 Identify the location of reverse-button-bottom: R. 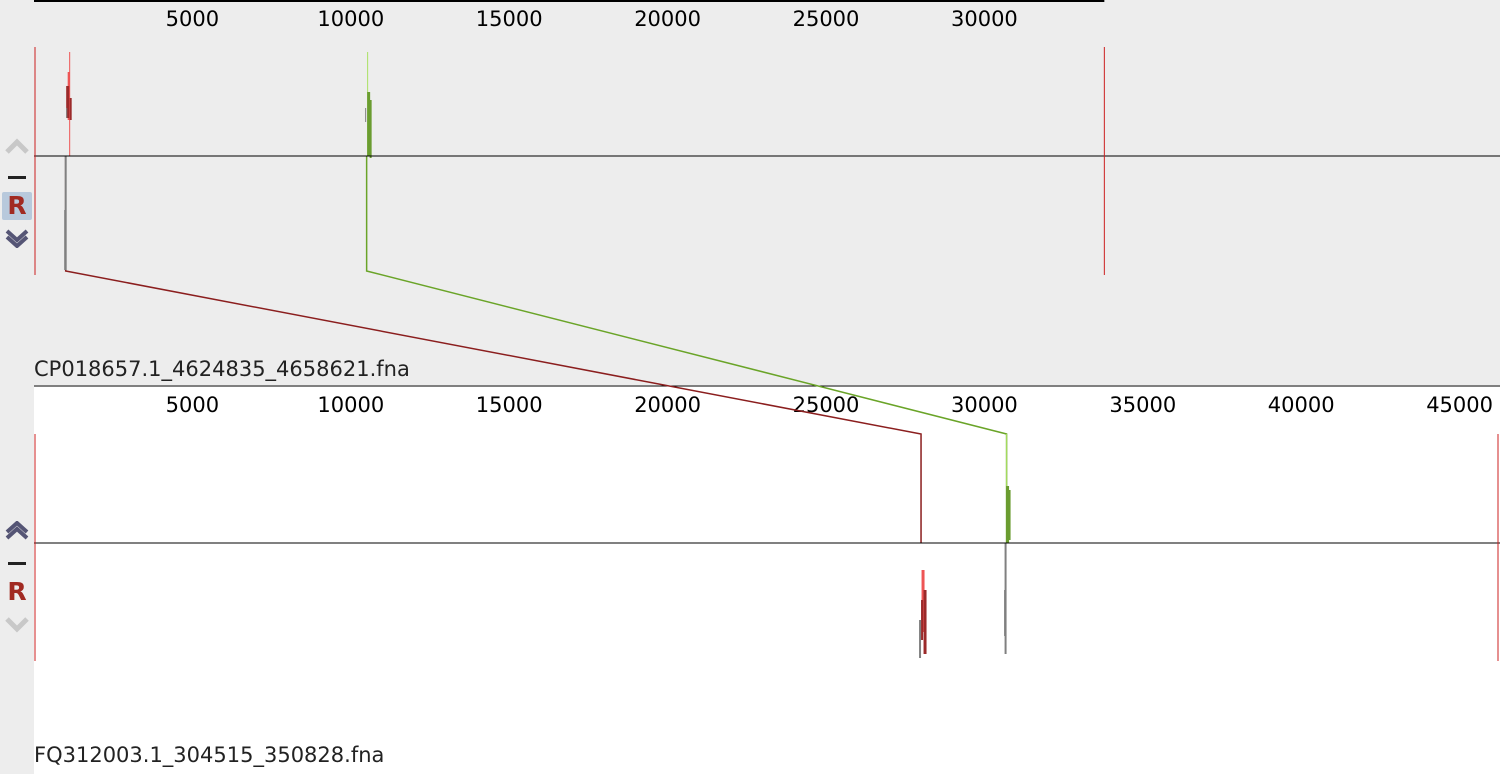
(17, 592).